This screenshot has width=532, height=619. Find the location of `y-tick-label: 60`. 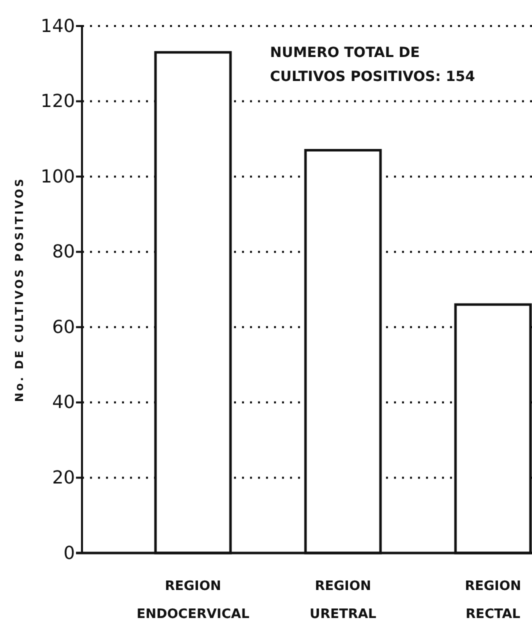

y-tick-label: 60 is located at coordinates (63, 327).